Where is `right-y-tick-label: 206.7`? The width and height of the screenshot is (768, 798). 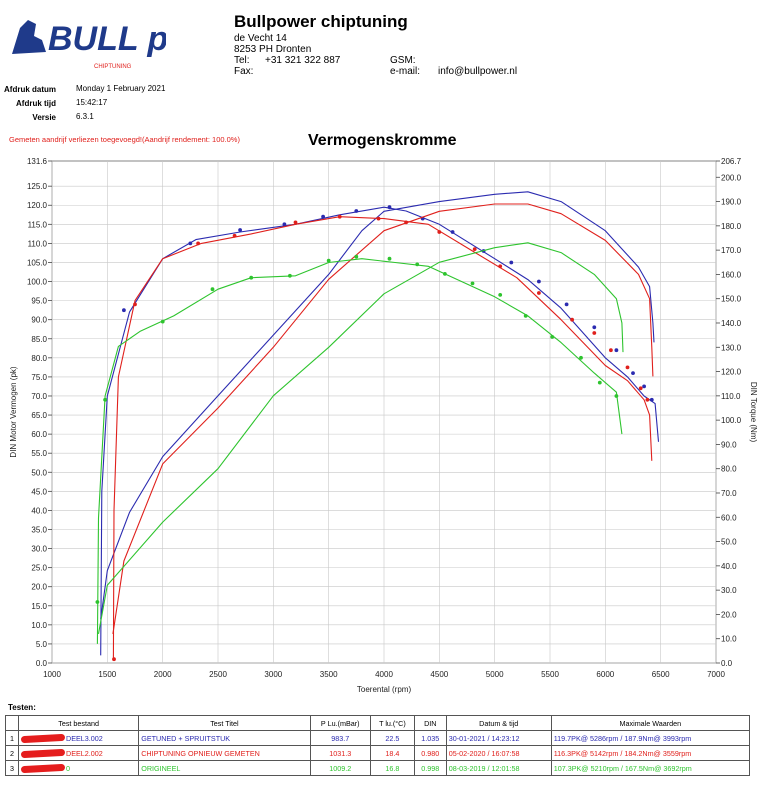
right-y-tick-label: 206.7 is located at coordinates (731, 161).